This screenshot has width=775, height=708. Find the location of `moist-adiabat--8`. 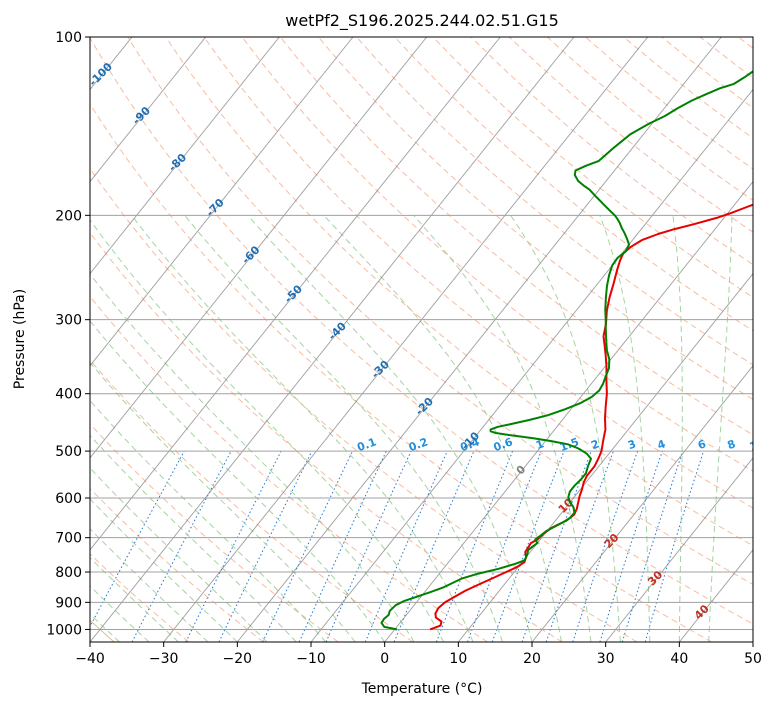

moist-adiabat--8 is located at coordinates (208, 520).